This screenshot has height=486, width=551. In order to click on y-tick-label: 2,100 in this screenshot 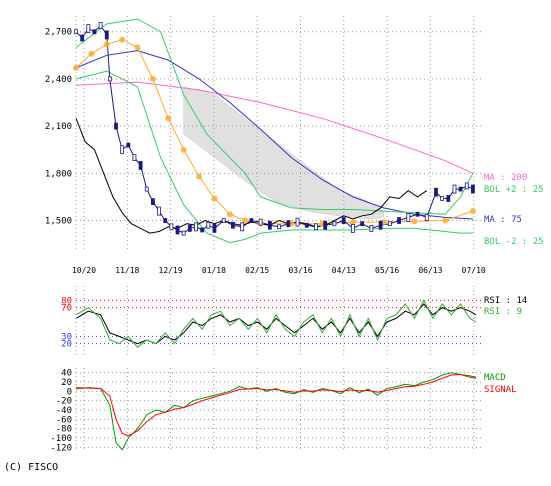, I will do `click(58, 127)`.